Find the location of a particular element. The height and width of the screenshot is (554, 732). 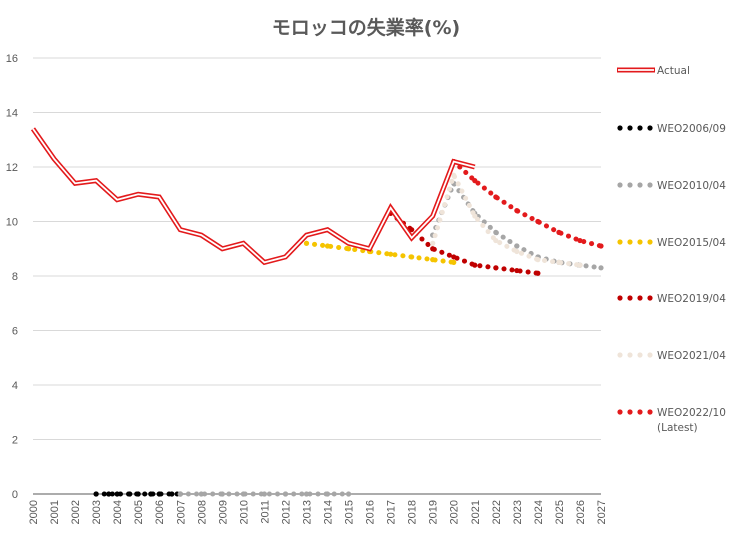

y-tick-label: 0 is located at coordinates (15, 495).